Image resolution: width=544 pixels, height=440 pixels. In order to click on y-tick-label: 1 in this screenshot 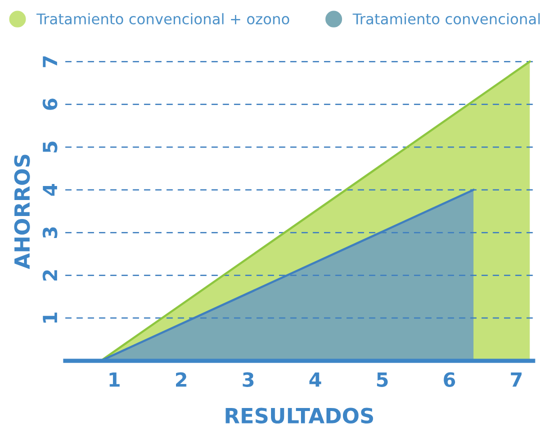, I will do `click(50, 317)`.